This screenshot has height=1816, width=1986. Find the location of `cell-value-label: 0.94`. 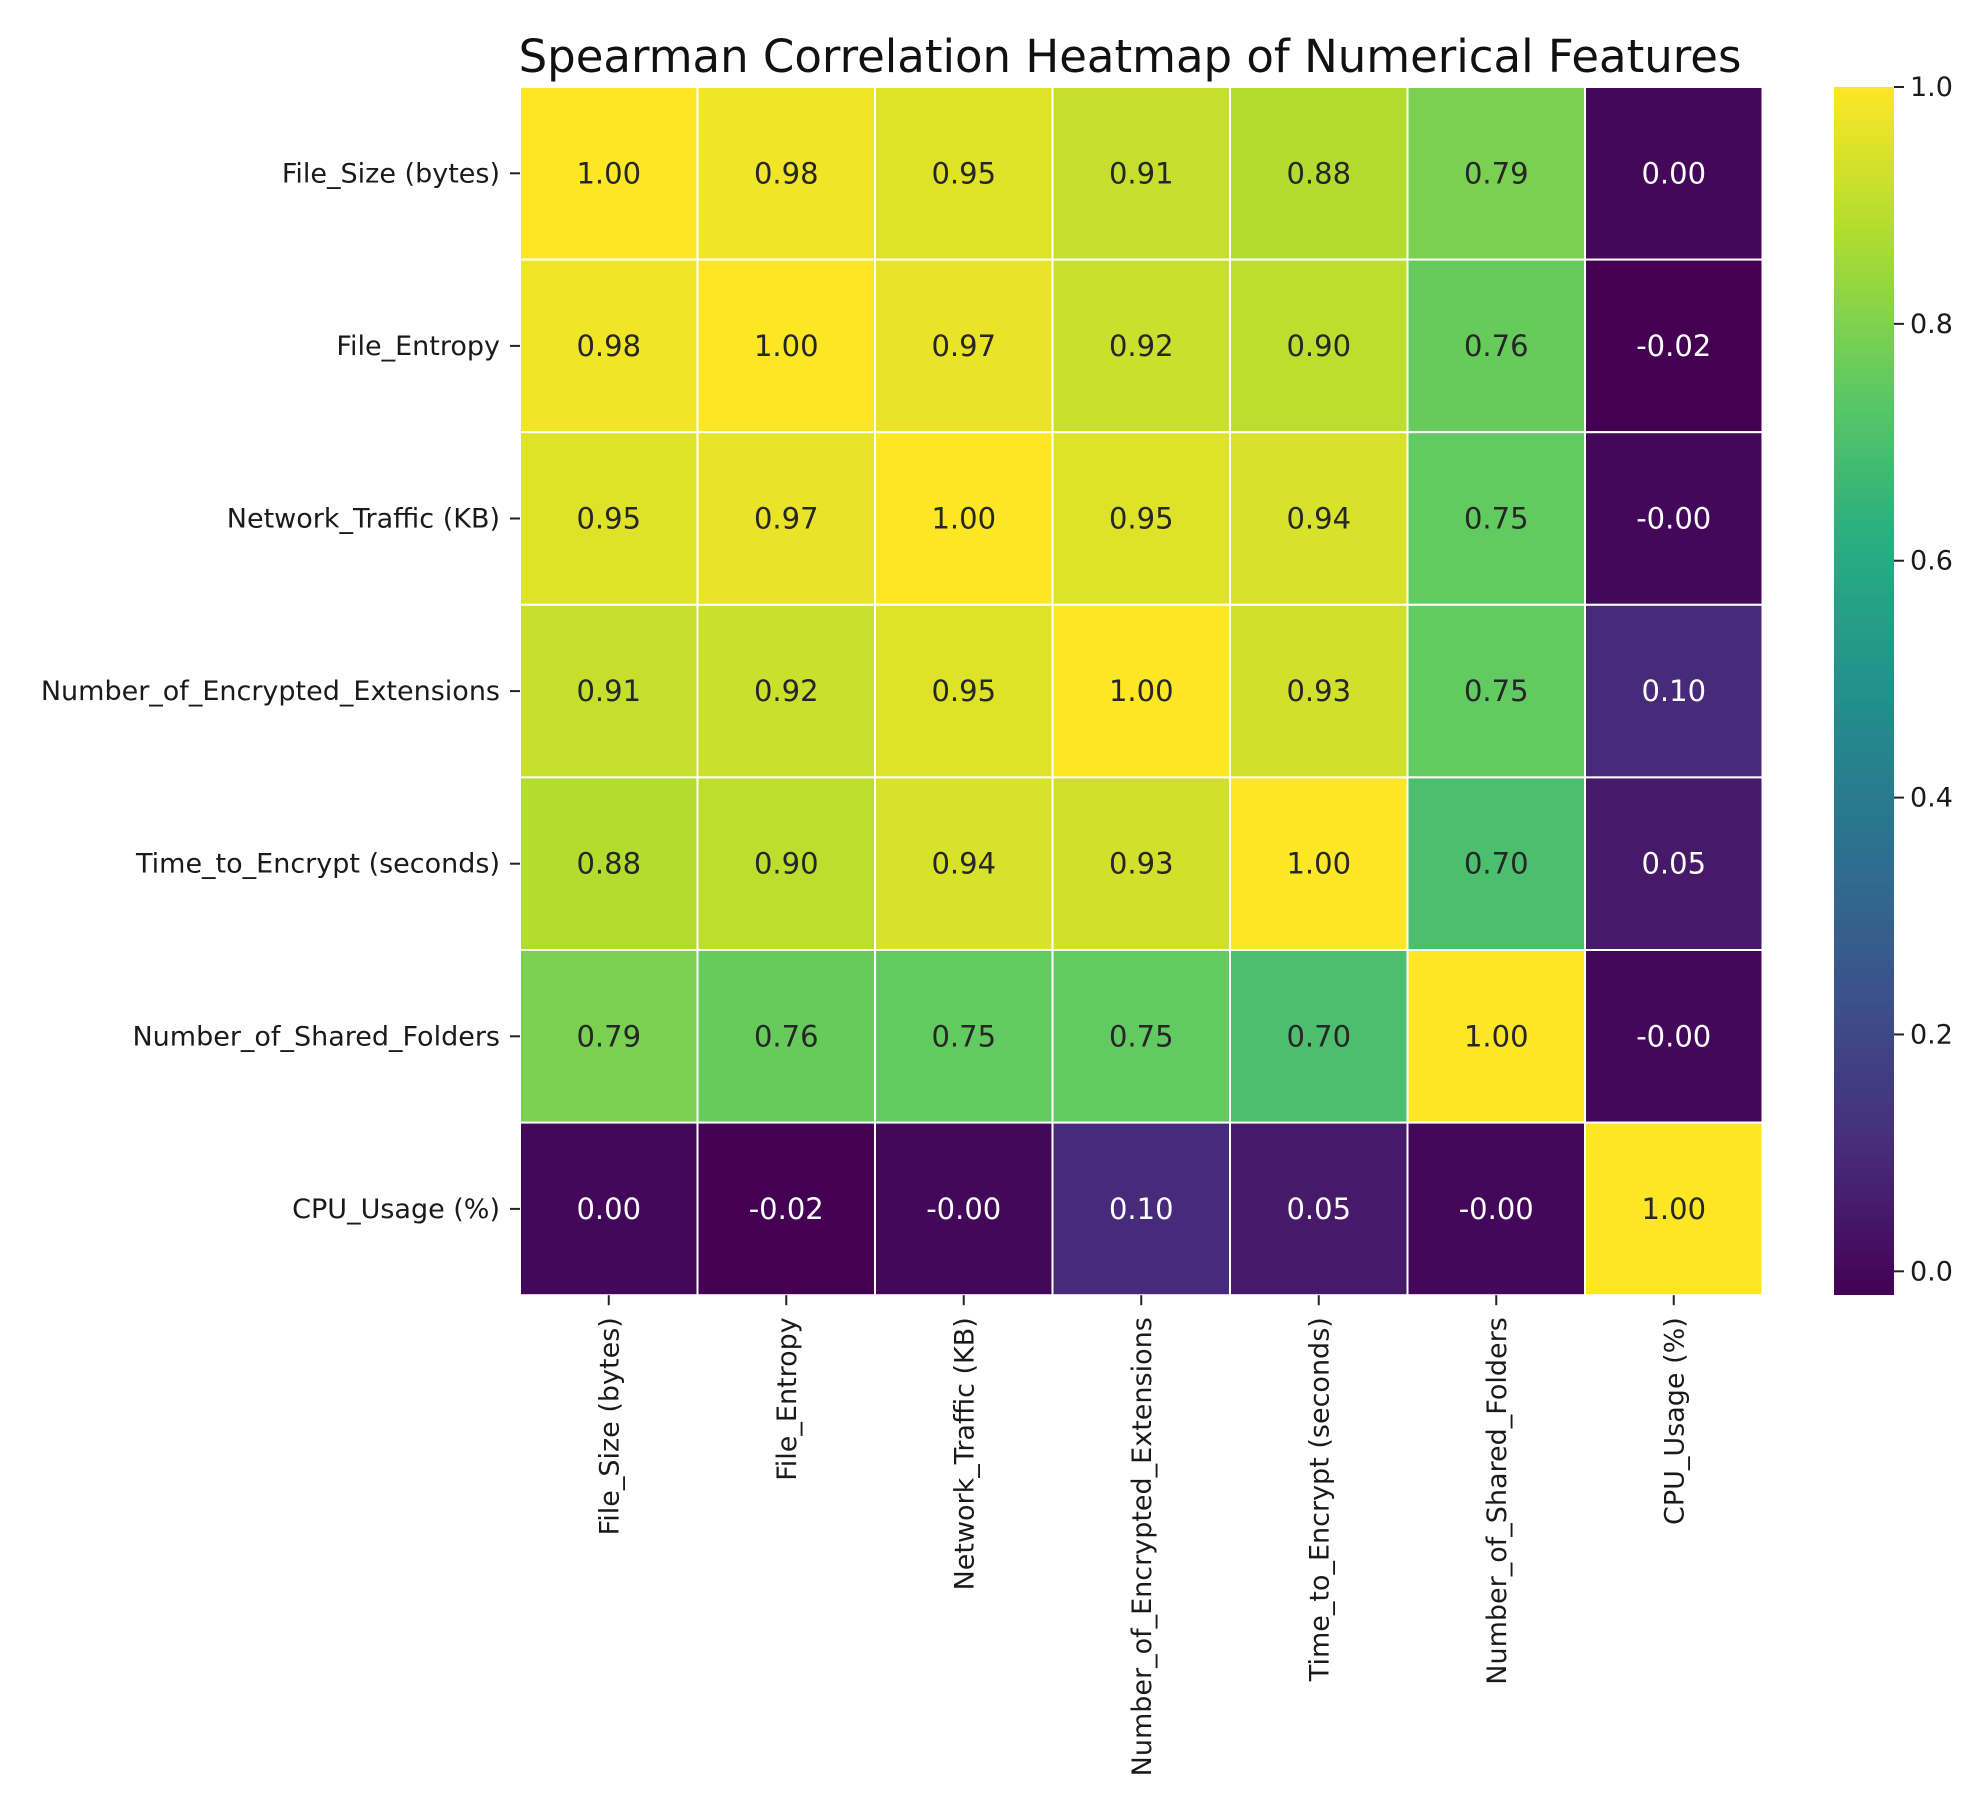

cell-value-label: 0.94 is located at coordinates (1318, 519).